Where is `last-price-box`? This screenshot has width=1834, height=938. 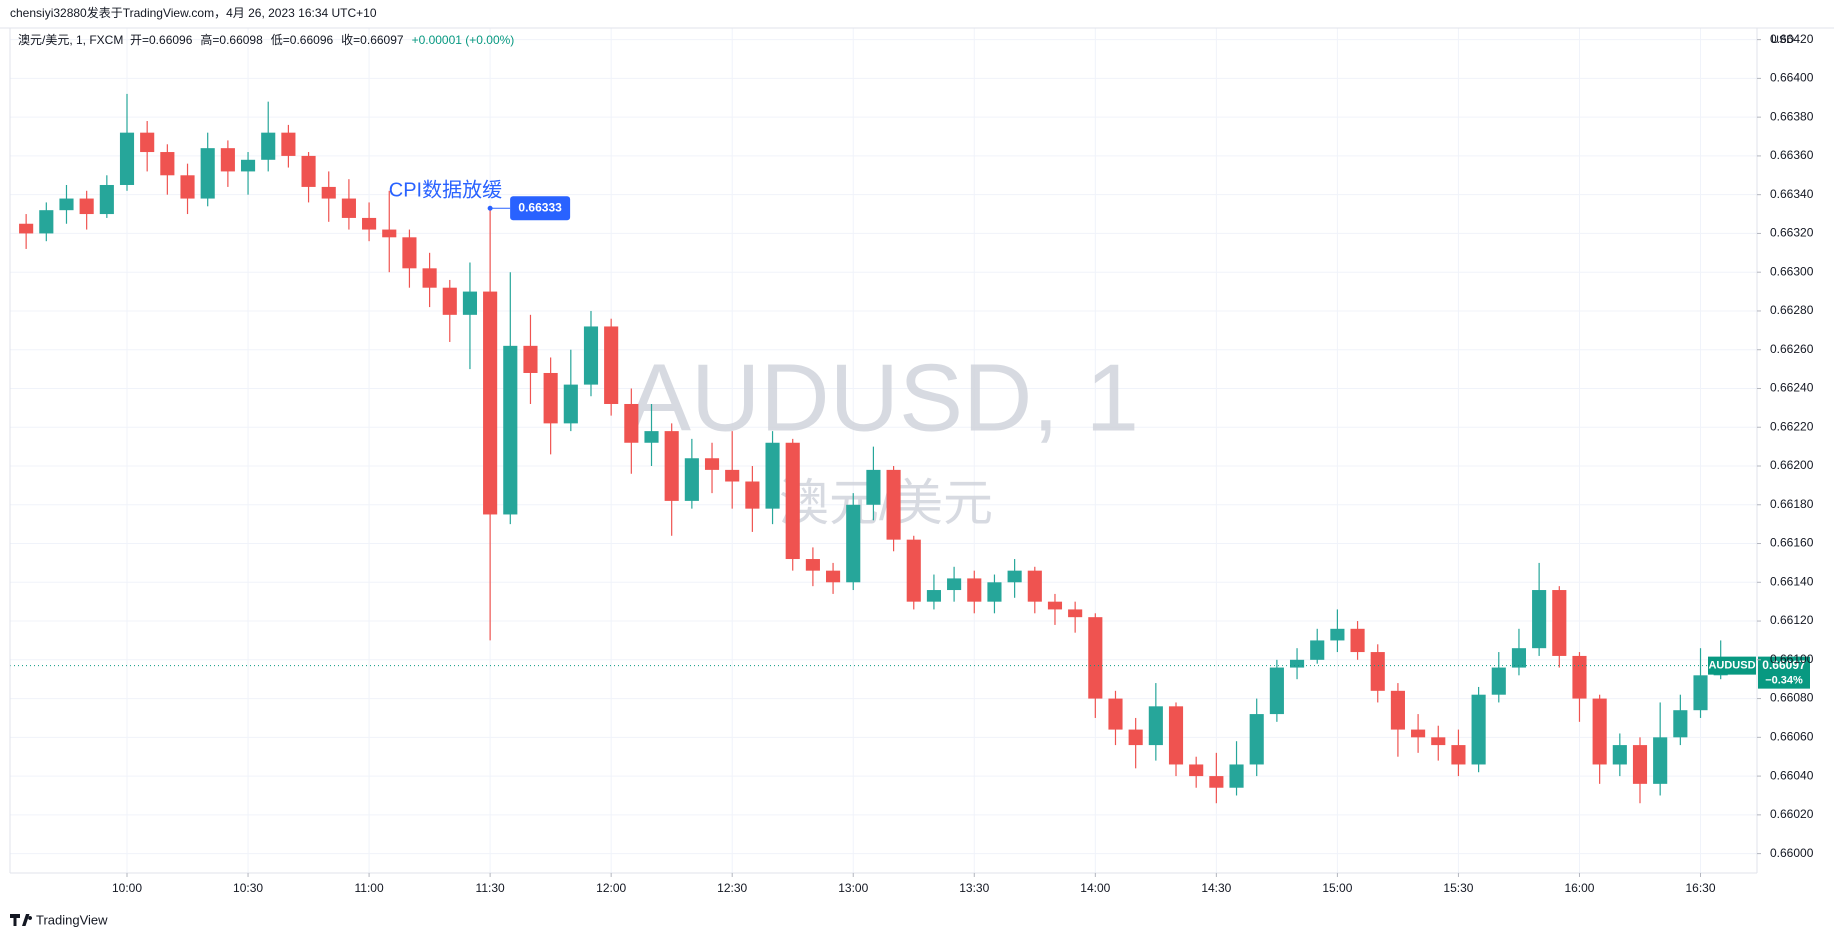 last-price-box is located at coordinates (1784, 672).